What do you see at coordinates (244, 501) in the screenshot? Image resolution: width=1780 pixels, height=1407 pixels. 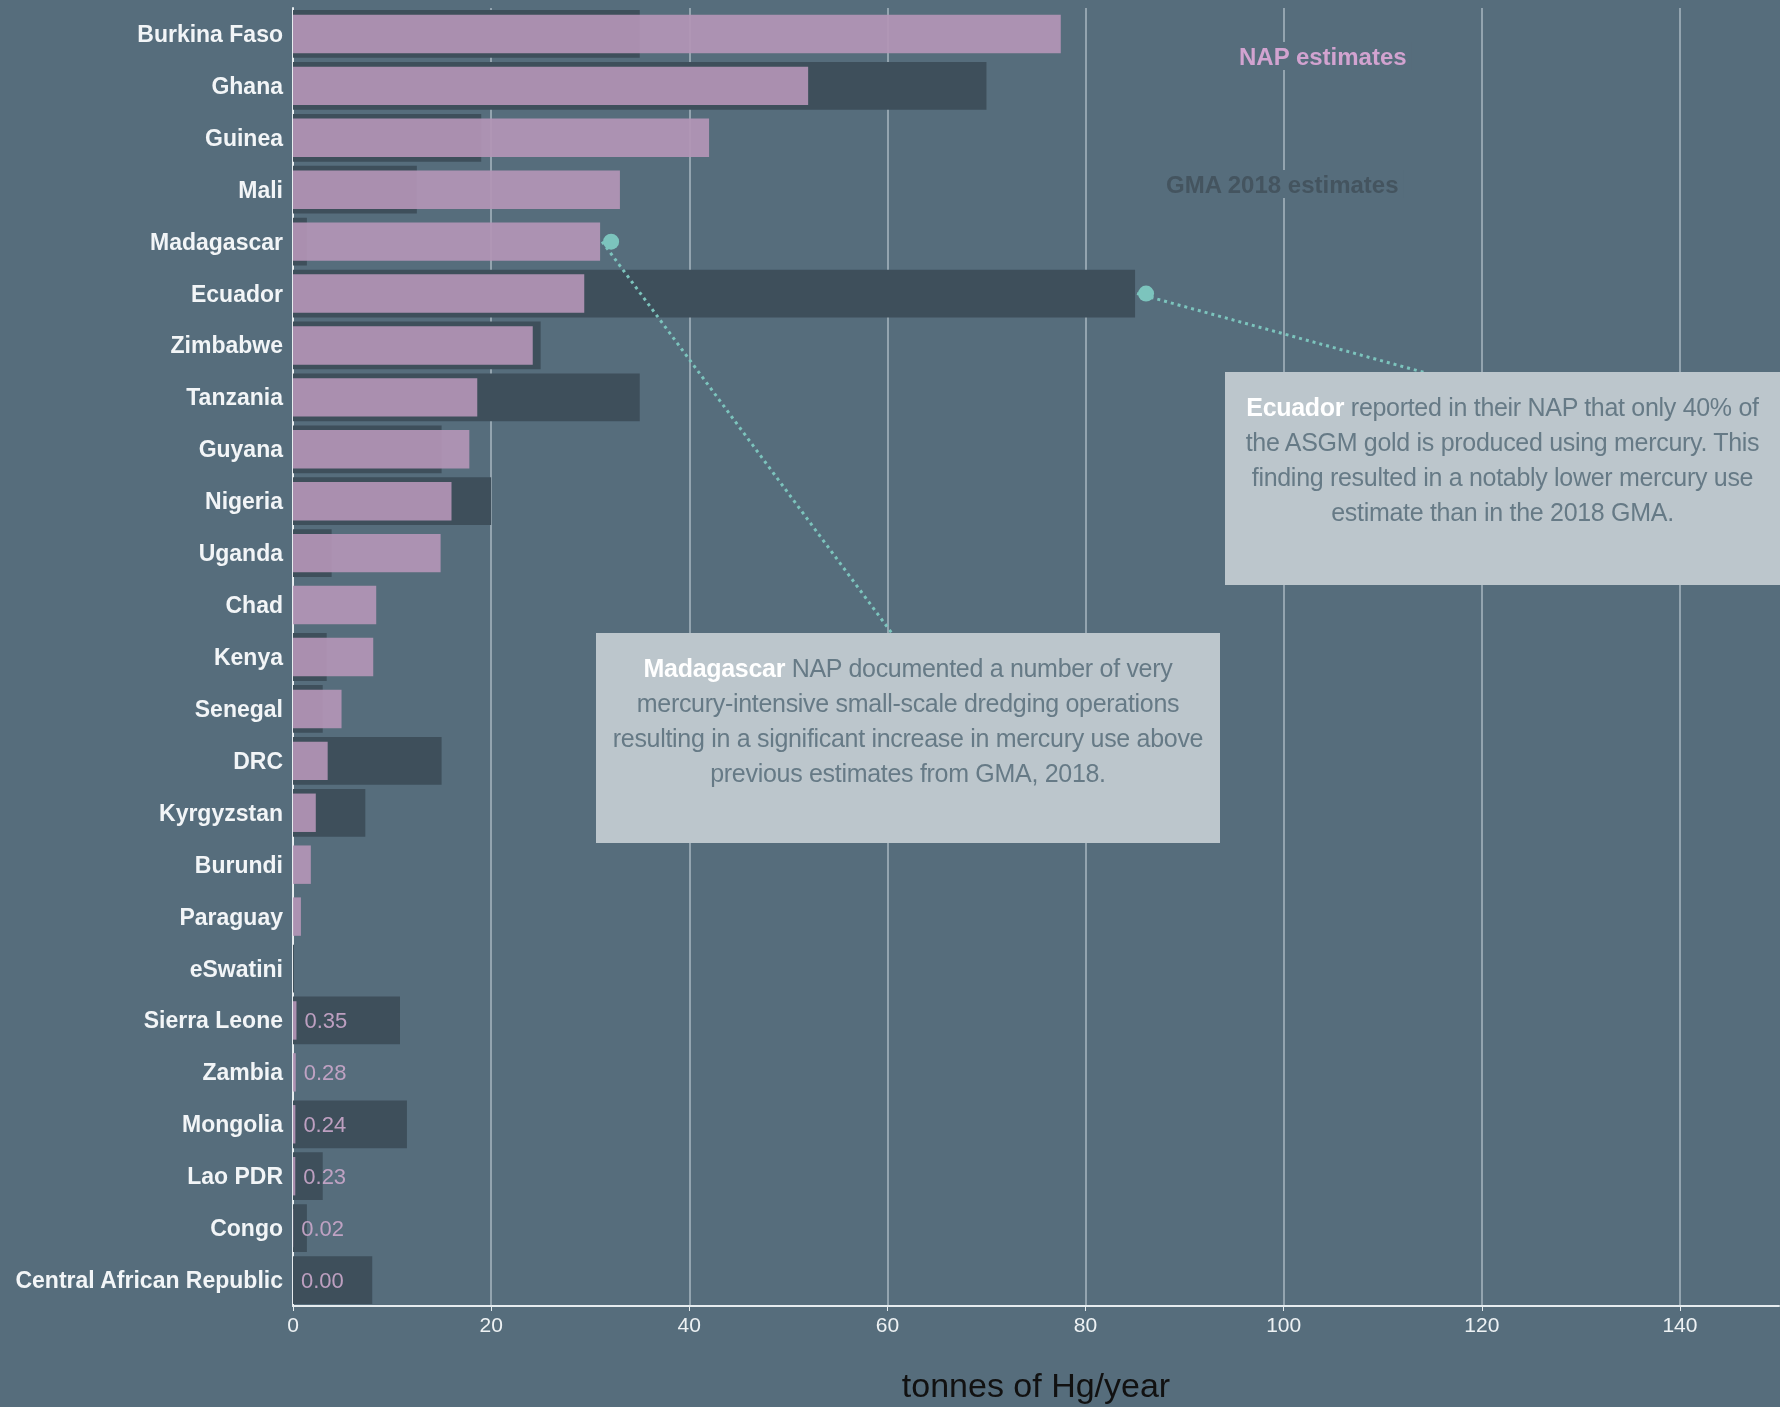 I see `y-tick-label: Nigeria` at bounding box center [244, 501].